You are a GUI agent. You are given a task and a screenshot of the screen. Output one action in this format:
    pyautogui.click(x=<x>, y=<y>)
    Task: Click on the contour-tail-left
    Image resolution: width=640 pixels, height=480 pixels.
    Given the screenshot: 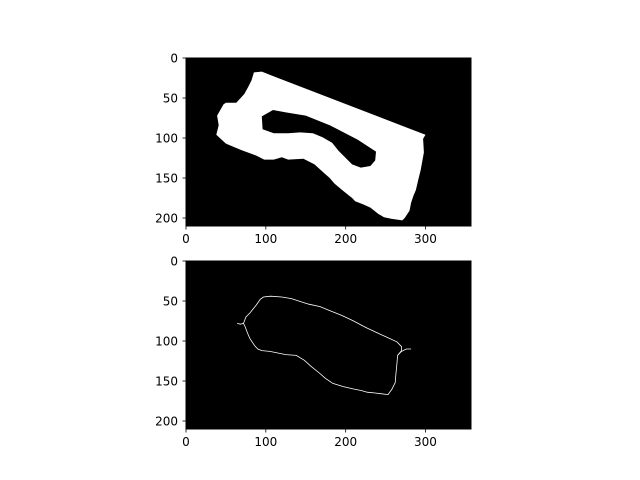 What is the action you would take?
    pyautogui.click(x=240, y=324)
    